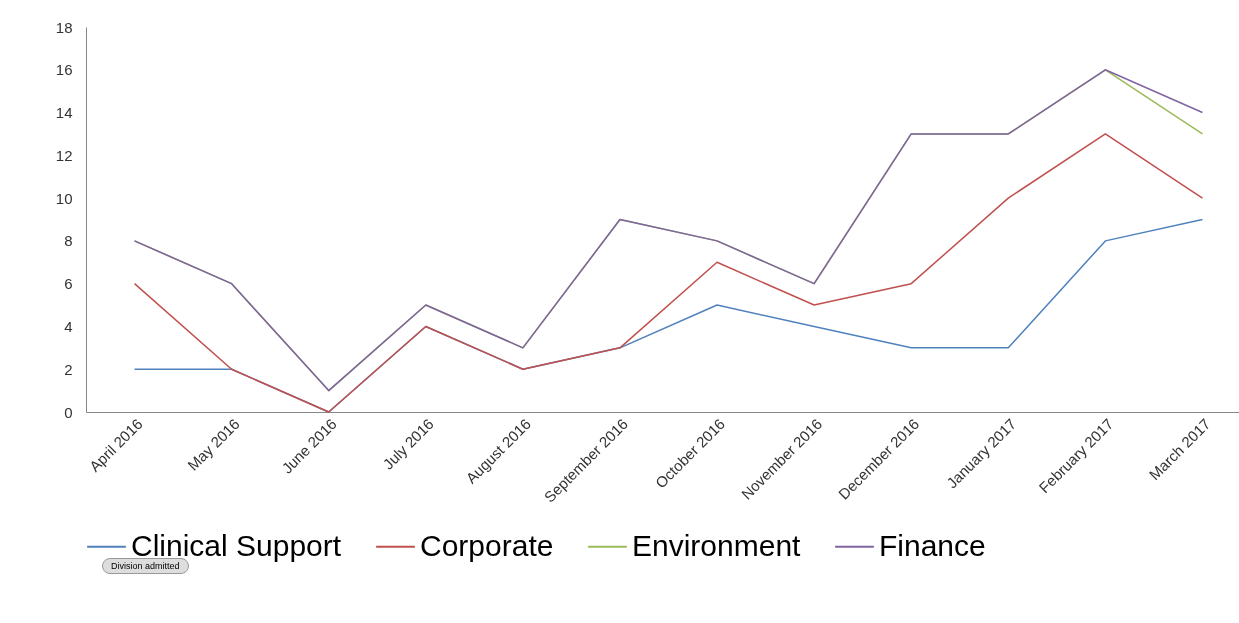 Image resolution: width=1239 pixels, height=623 pixels. I want to click on legend-label: Corporate, so click(487, 545).